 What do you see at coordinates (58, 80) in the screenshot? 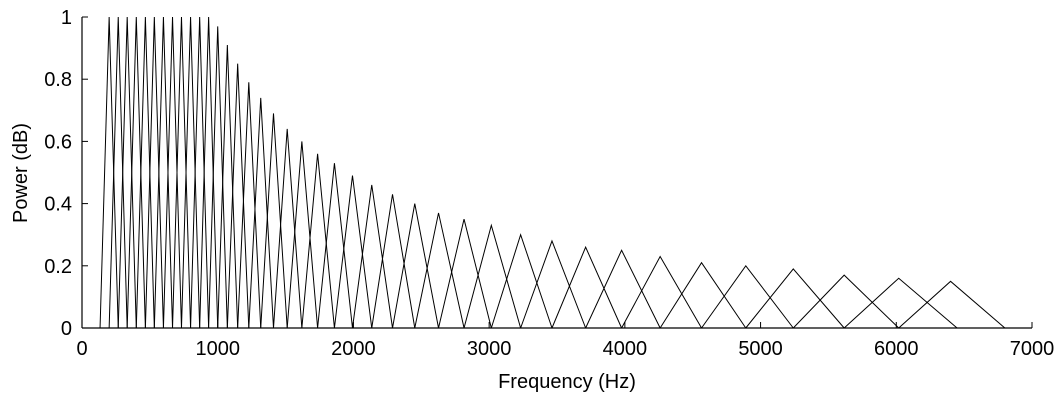
I see `y-tick-label: 0.8` at bounding box center [58, 80].